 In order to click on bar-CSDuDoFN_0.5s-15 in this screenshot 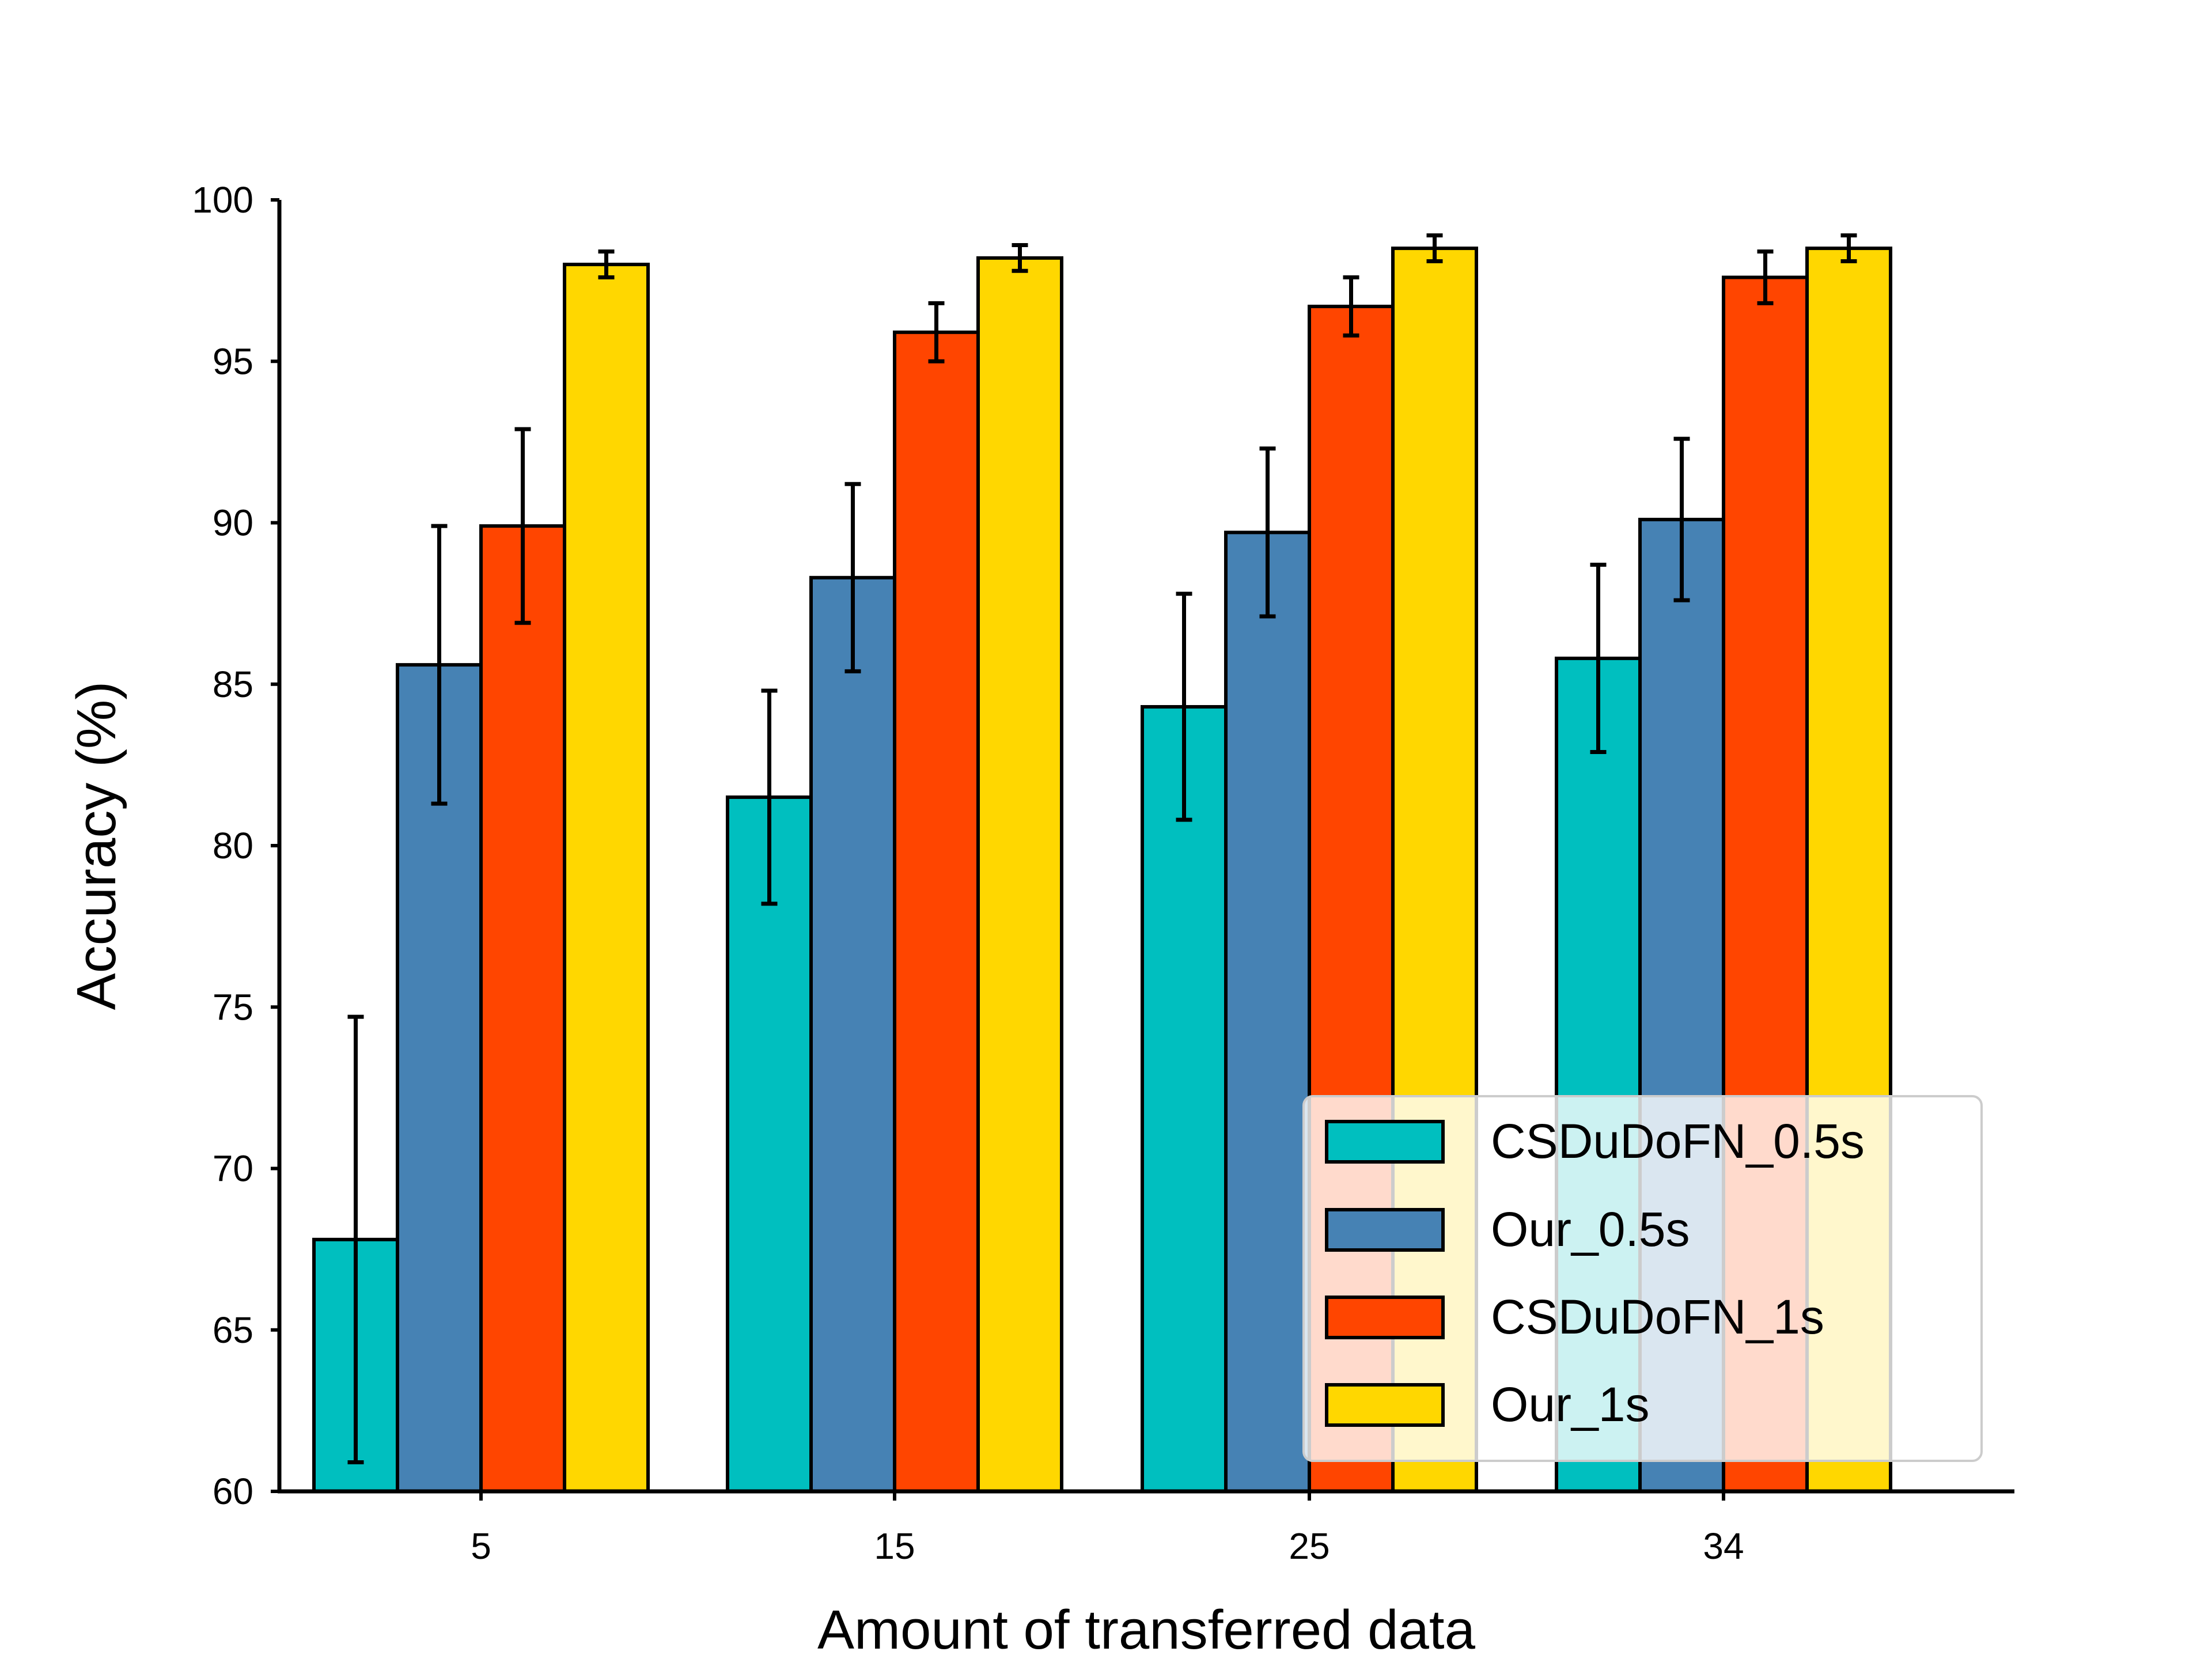, I will do `click(769, 1144)`.